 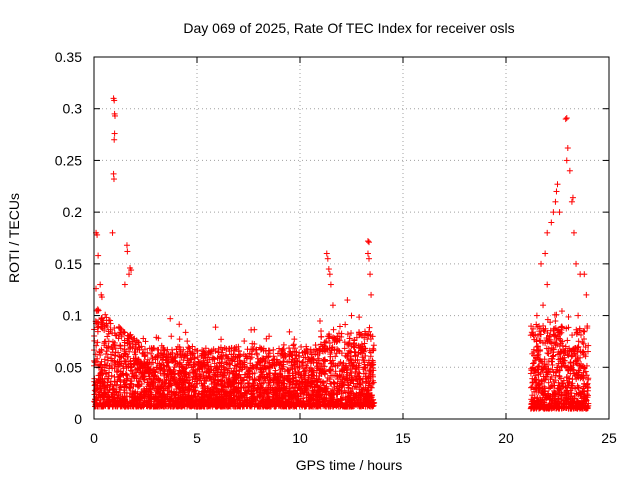 What do you see at coordinates (78, 419) in the screenshot?
I see `y-tick-label: 0` at bounding box center [78, 419].